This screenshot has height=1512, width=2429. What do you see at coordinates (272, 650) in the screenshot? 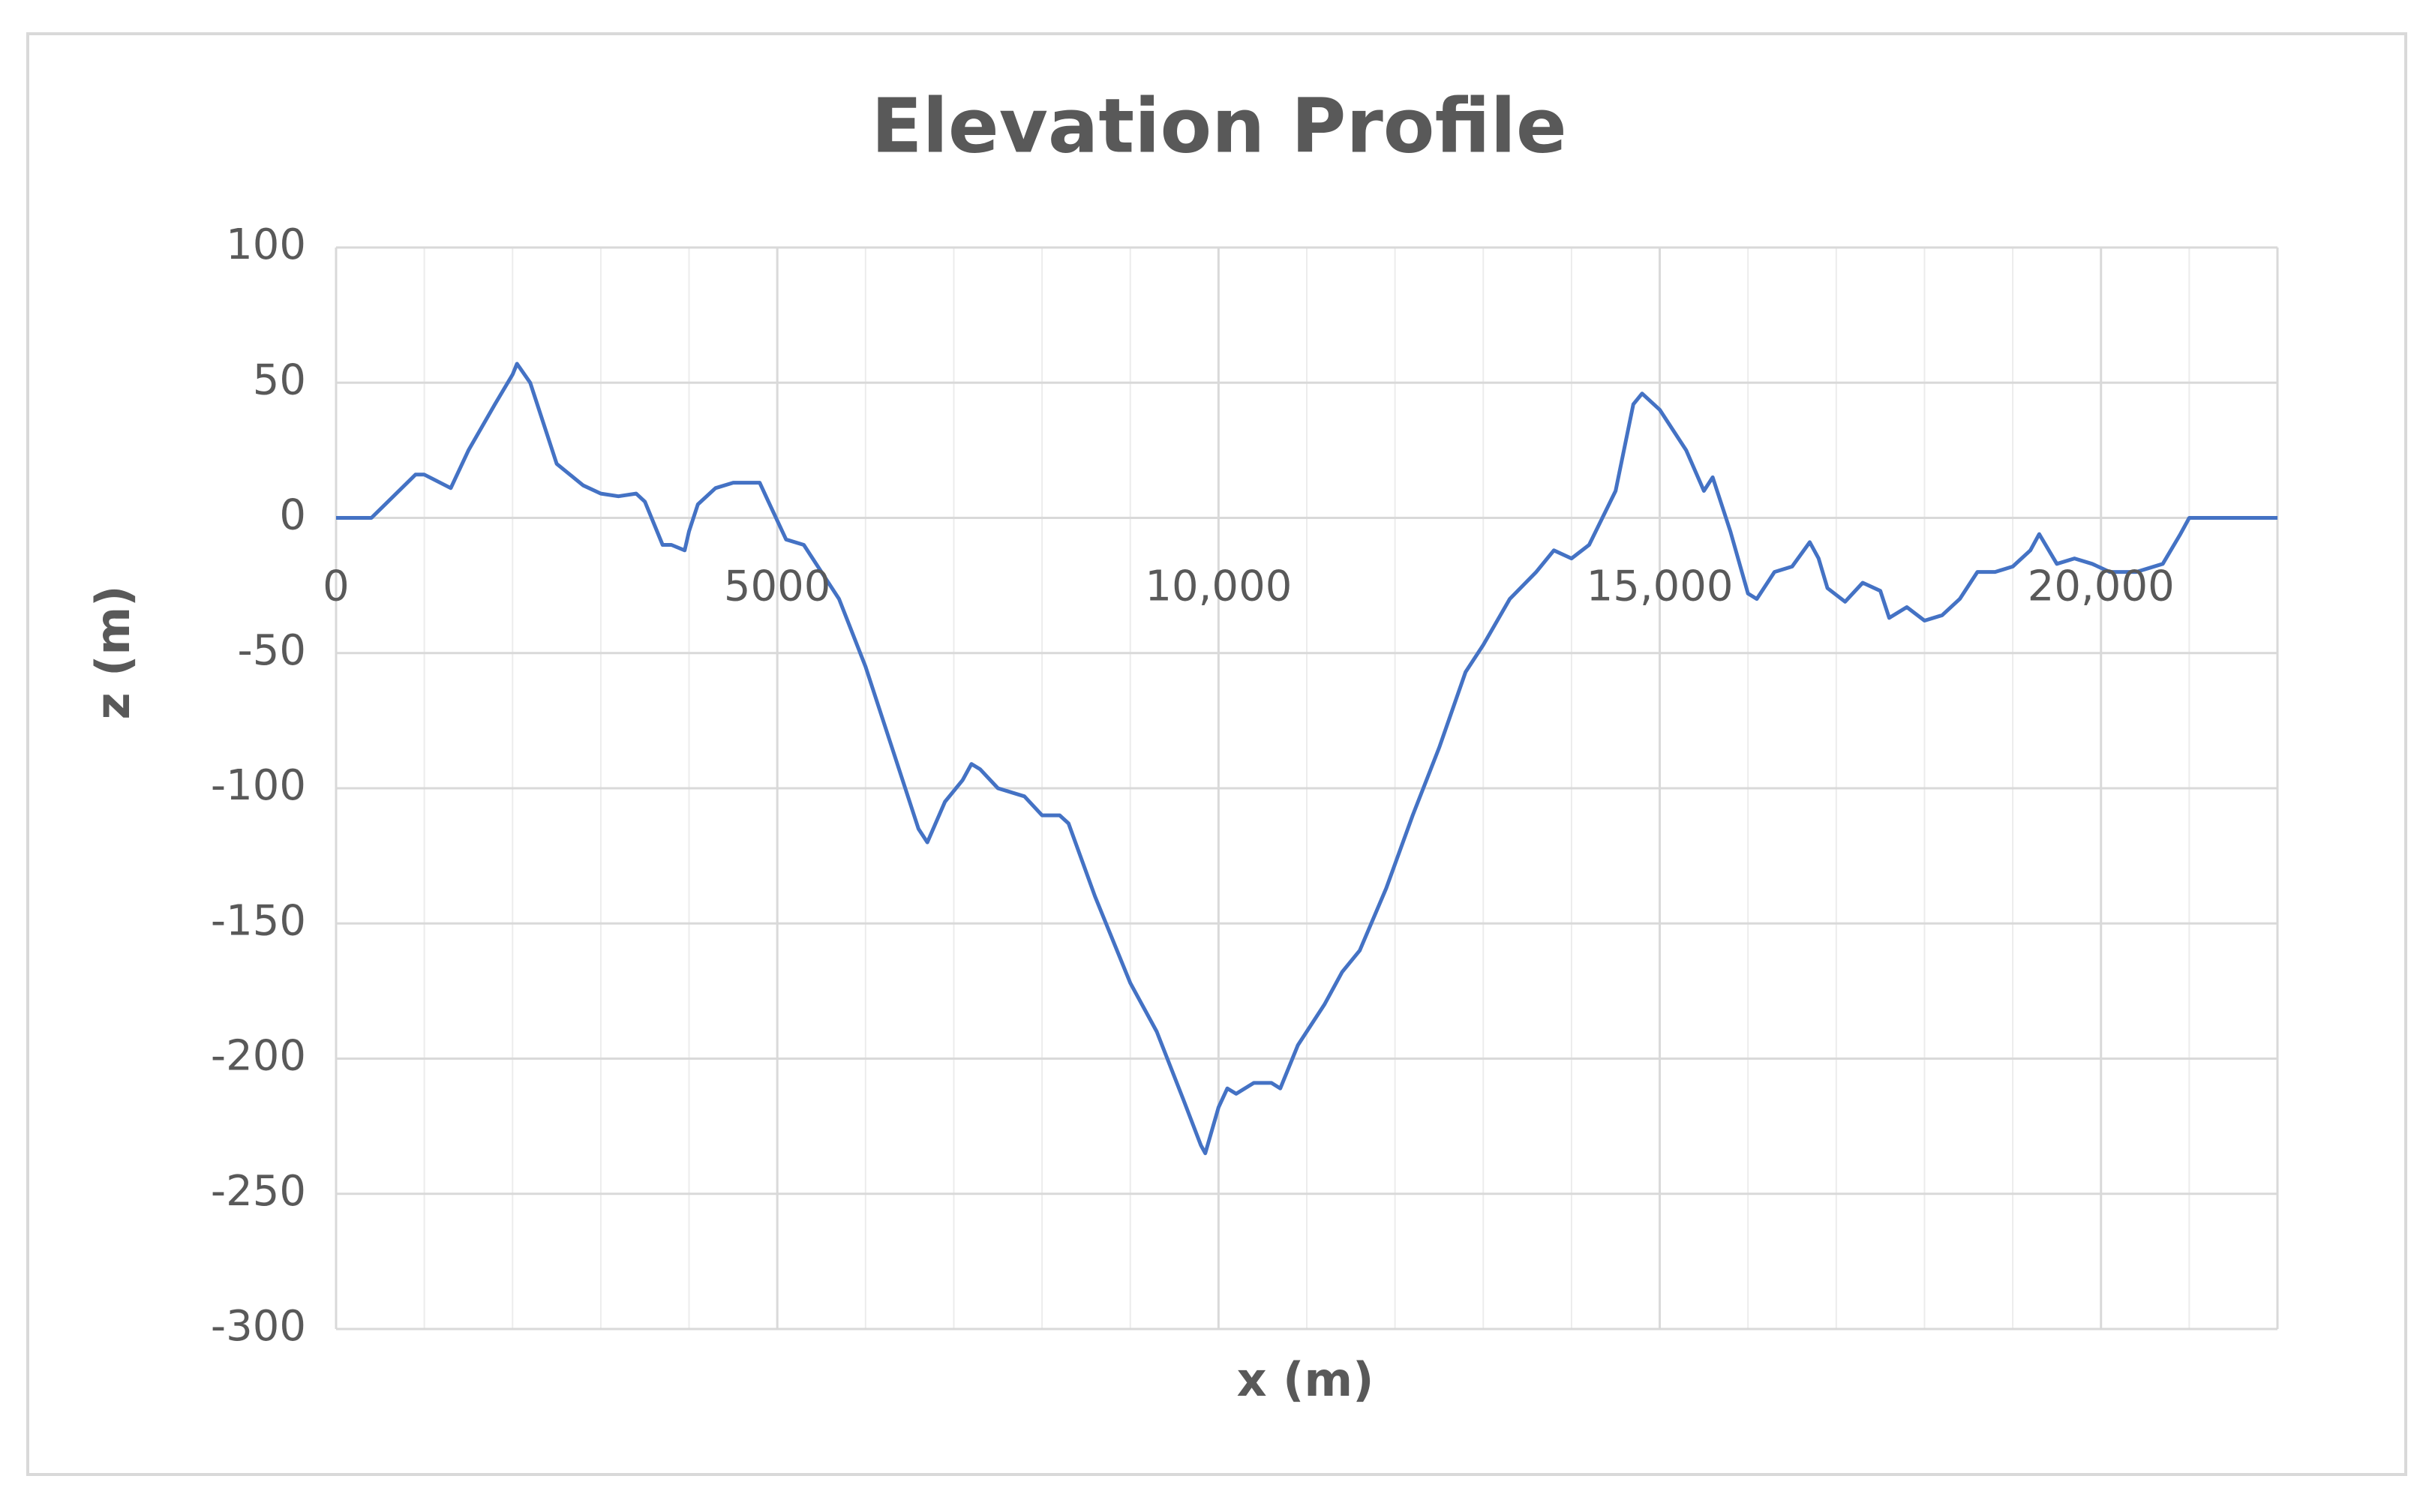
I see `y-tick-label: -50` at bounding box center [272, 650].